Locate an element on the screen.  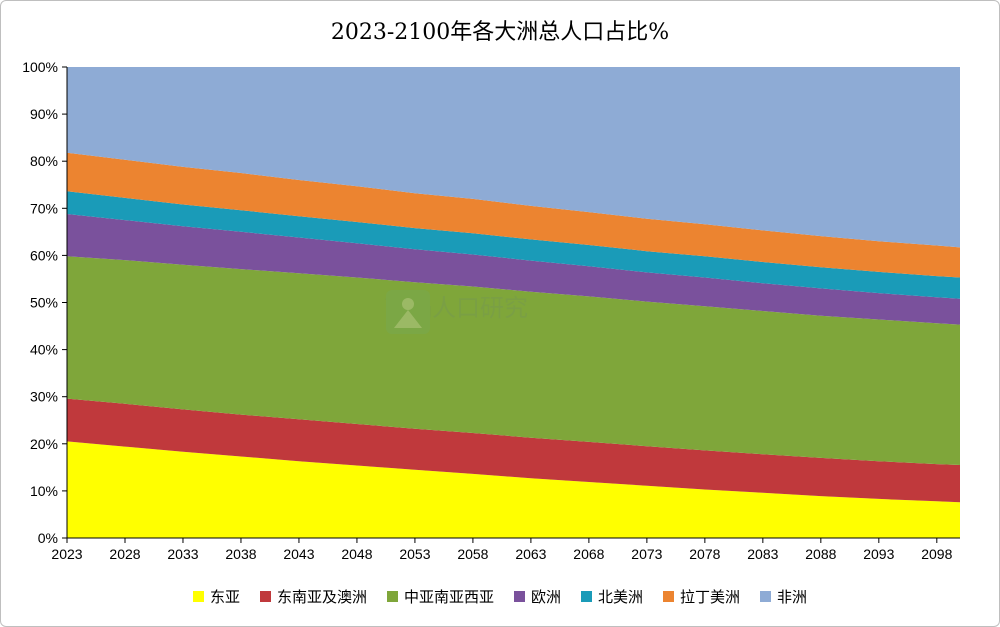
legend-item-0: 东亚 is located at coordinates (216, 596).